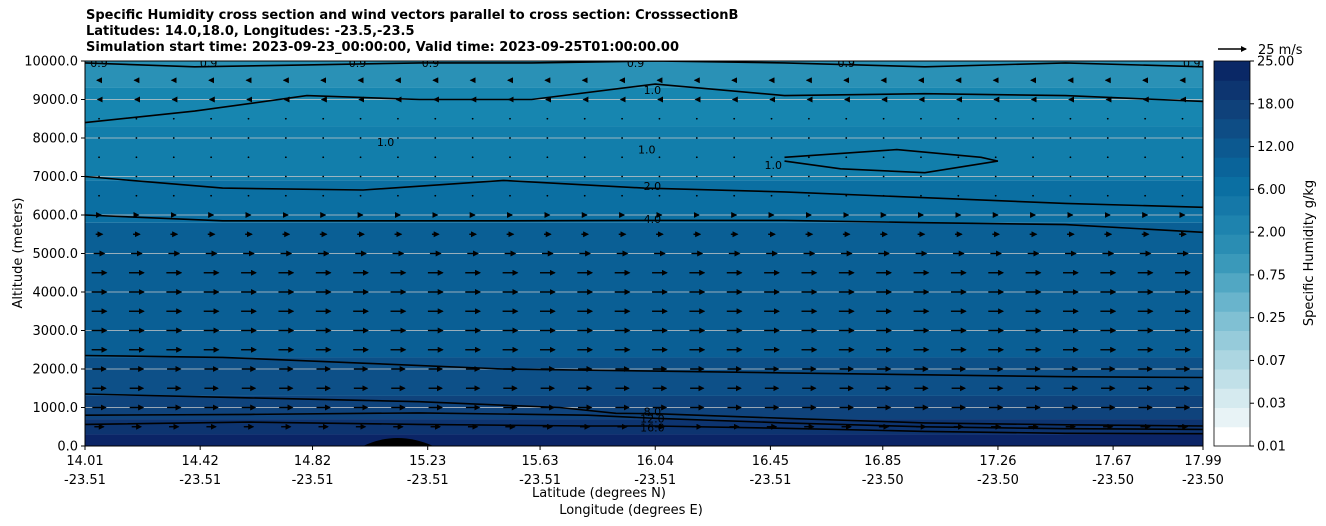 The image size is (1326, 526). I want to click on colorbar-label: Specific Humidity g/kg, so click(1309, 253).